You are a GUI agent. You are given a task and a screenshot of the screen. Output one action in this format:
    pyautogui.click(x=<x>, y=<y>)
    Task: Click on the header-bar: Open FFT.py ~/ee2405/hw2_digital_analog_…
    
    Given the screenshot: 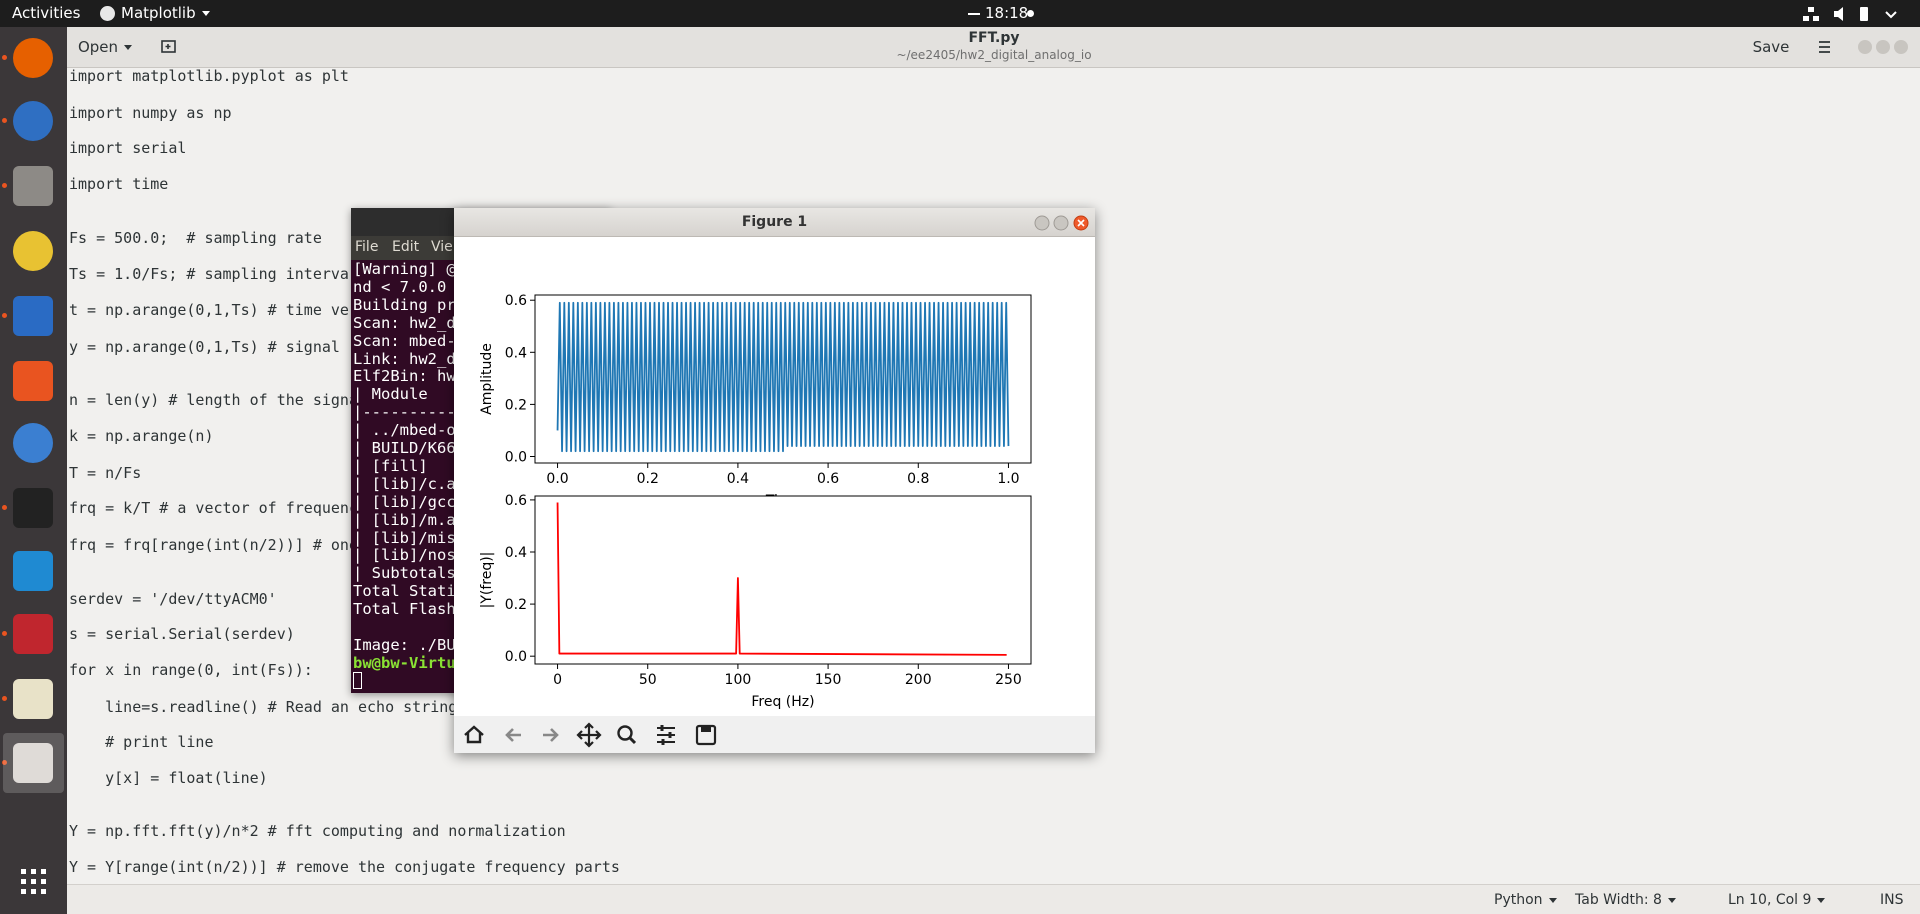 What is the action you would take?
    pyautogui.click(x=993, y=47)
    